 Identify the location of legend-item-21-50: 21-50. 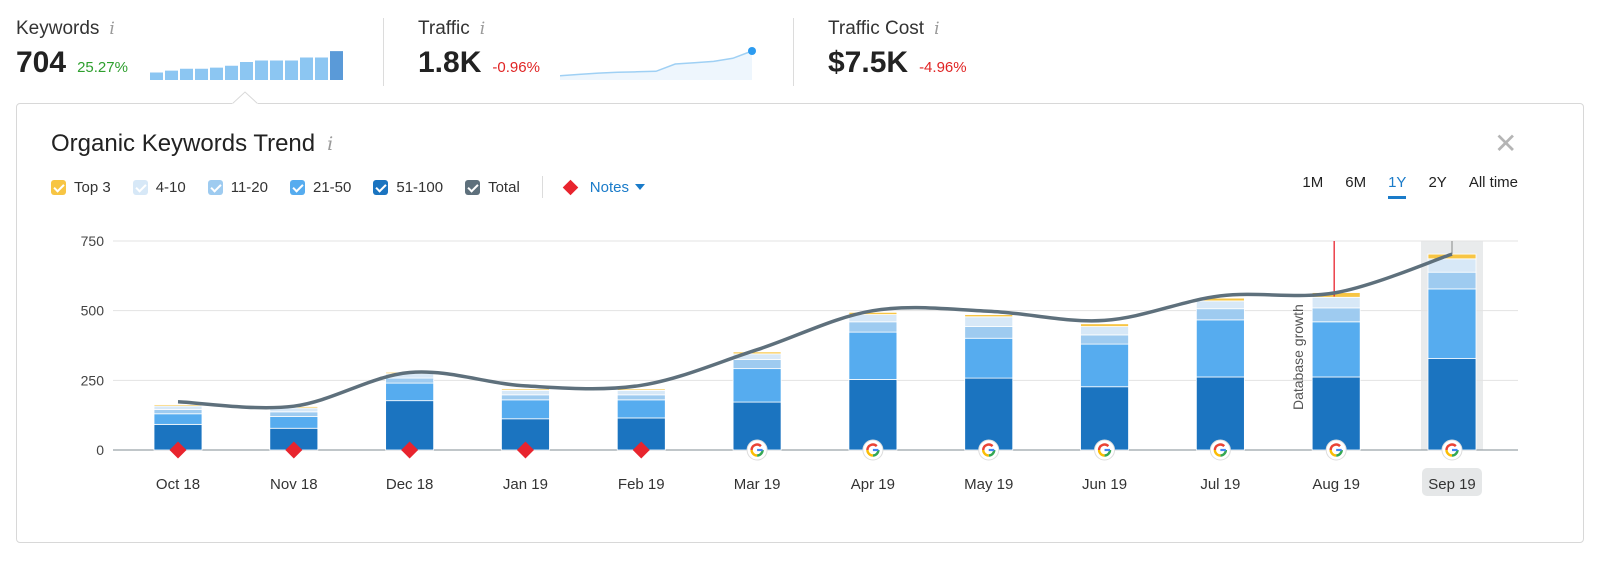
(320, 187).